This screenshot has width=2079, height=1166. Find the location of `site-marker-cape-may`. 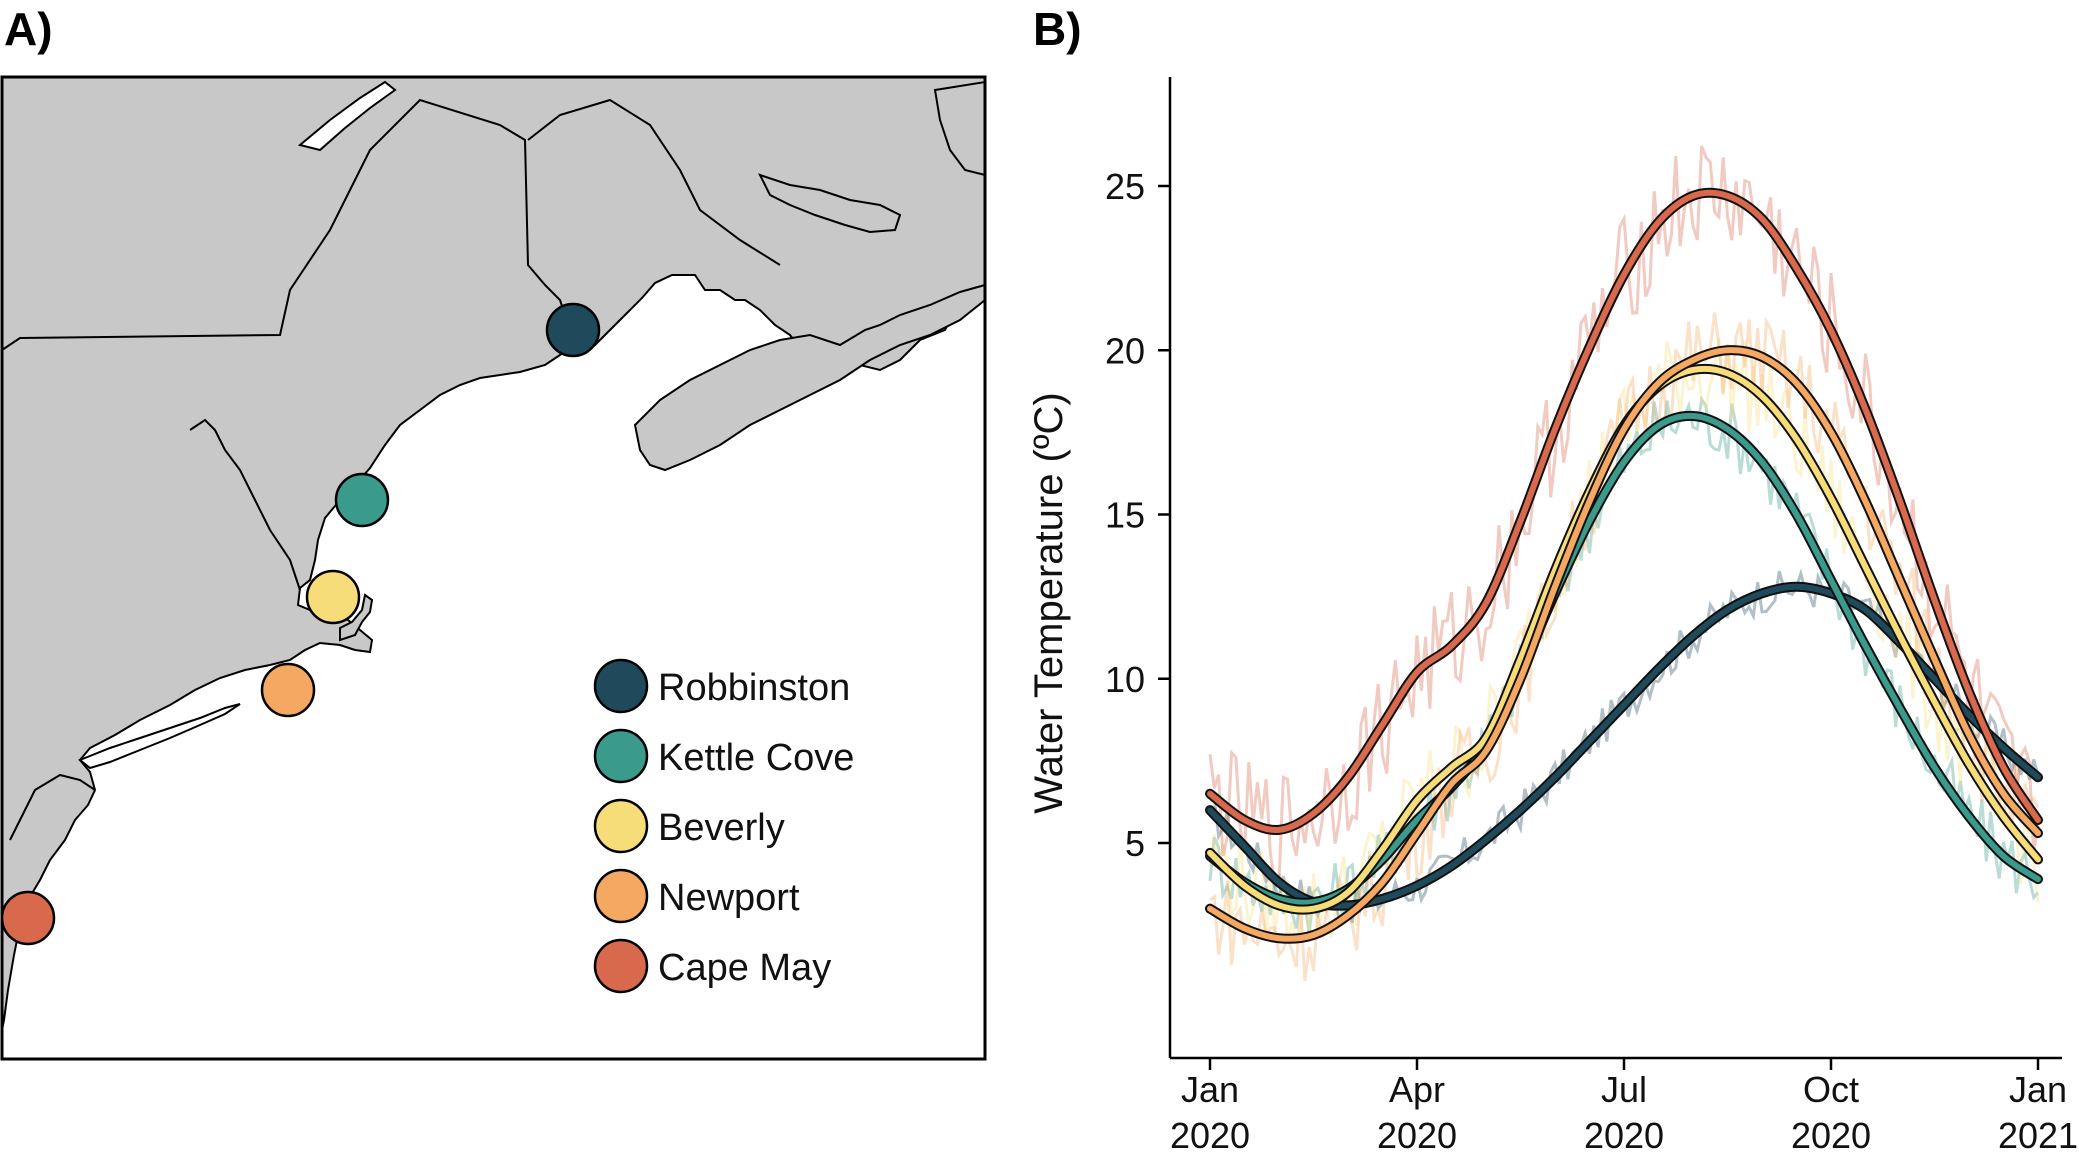

site-marker-cape-may is located at coordinates (28, 918).